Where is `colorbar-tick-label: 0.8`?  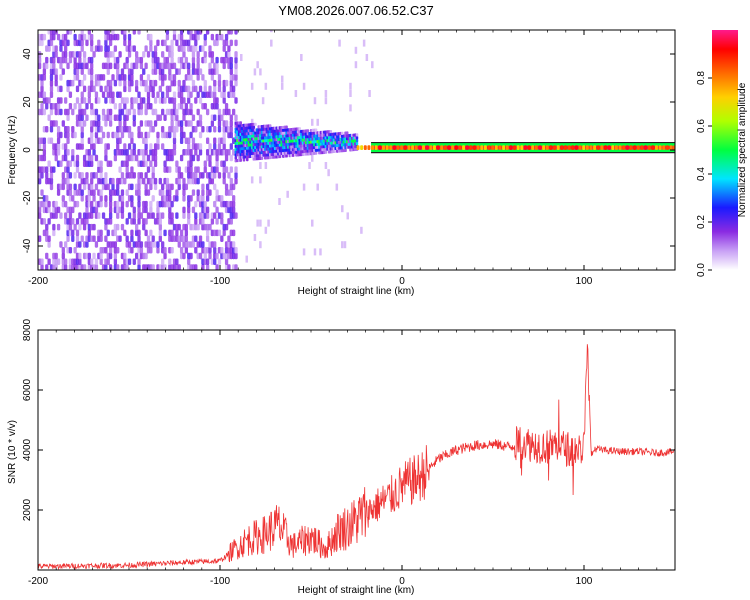
colorbar-tick-label: 0.8 is located at coordinates (701, 78).